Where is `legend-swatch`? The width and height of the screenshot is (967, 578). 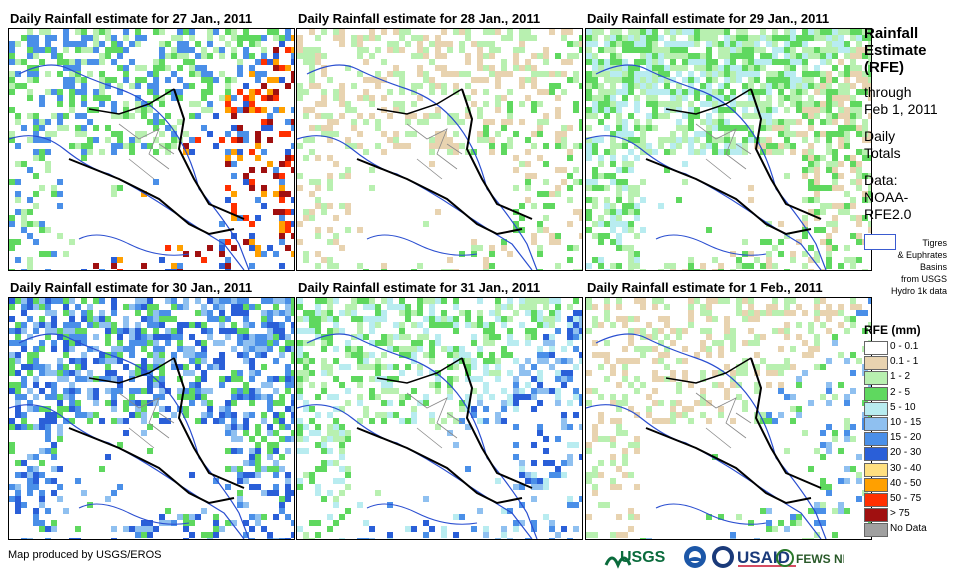 legend-swatch is located at coordinates (876, 530).